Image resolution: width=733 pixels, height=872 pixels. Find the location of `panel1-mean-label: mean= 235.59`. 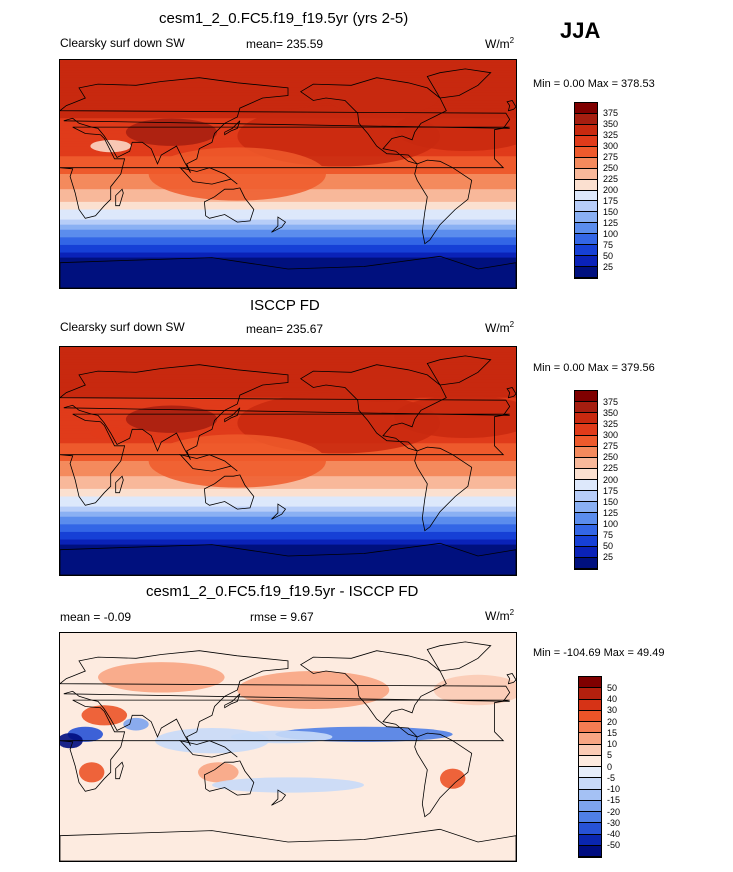

panel1-mean-label: mean= 235.59 is located at coordinates (285, 44).